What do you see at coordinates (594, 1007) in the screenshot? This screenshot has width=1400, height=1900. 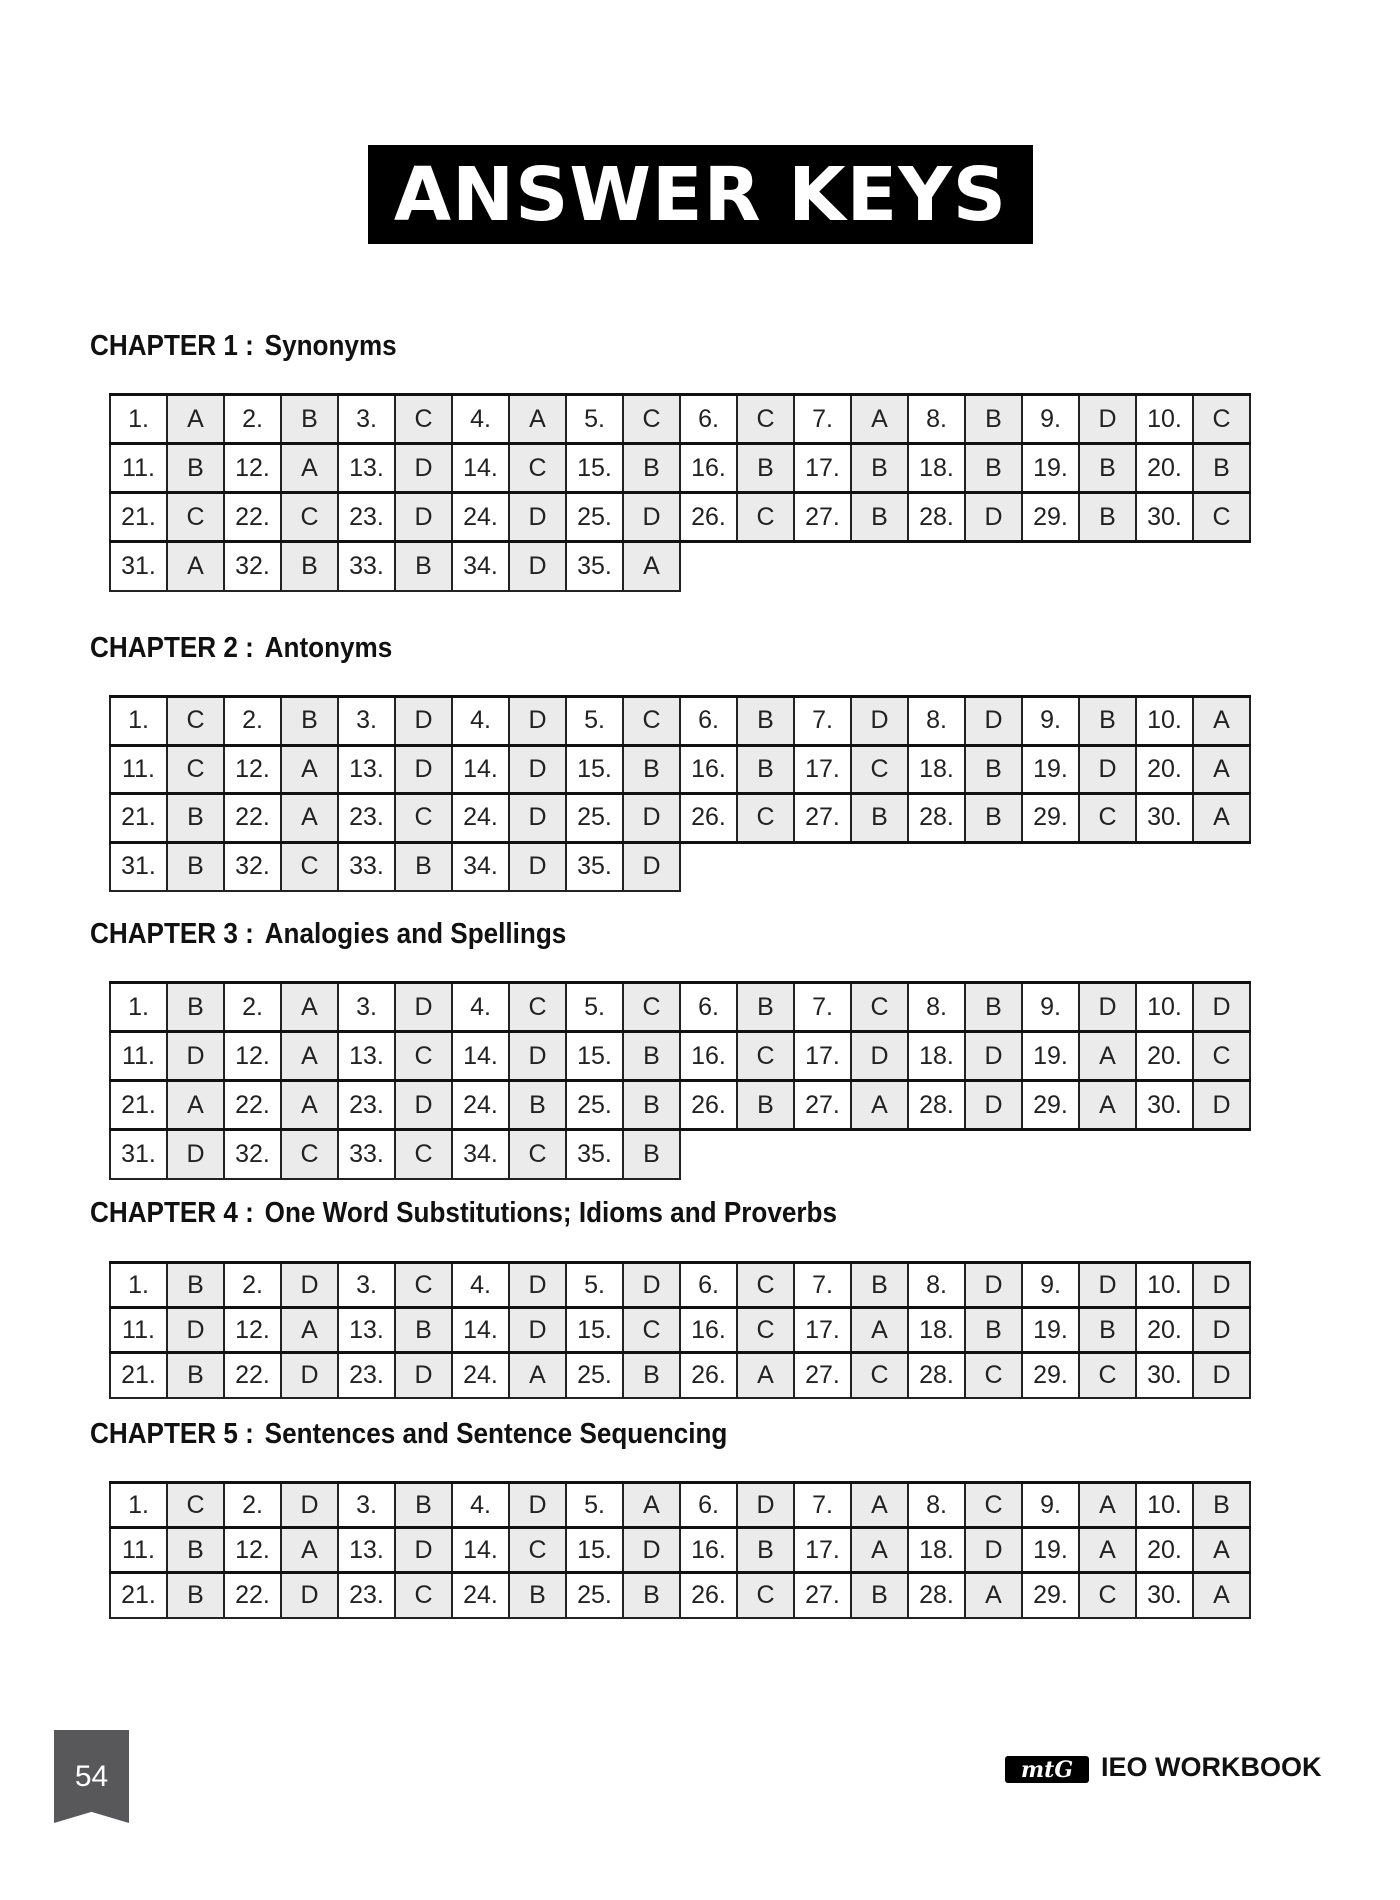 I see `question-number: 5.` at bounding box center [594, 1007].